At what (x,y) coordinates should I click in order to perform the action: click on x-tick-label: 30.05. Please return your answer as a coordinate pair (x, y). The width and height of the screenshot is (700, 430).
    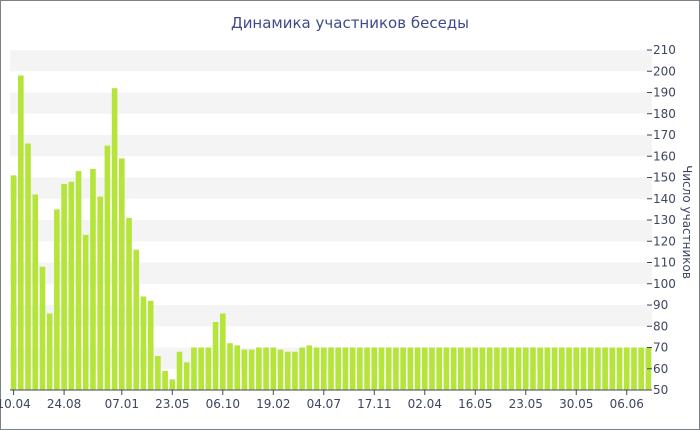
    Looking at the image, I should click on (576, 404).